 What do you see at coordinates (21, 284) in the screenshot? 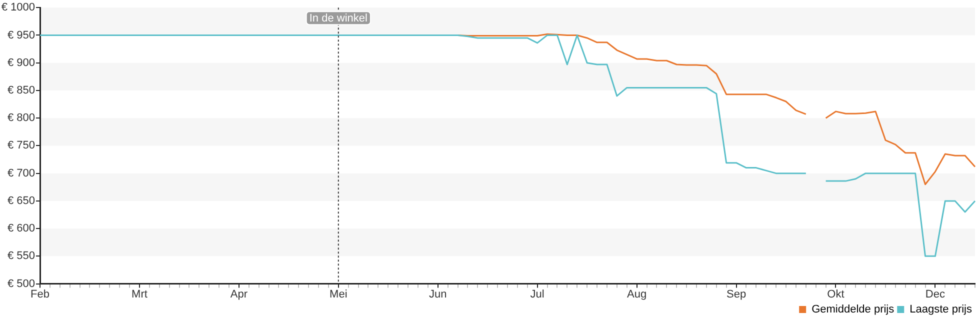
I see `y-tick-label: € 500` at bounding box center [21, 284].